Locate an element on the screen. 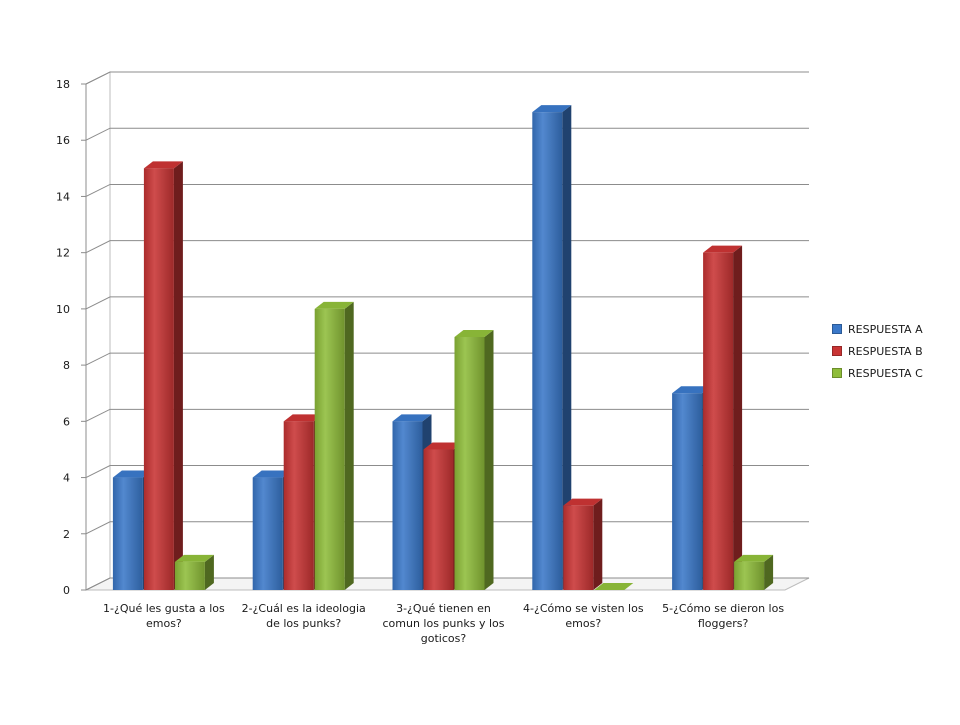 This screenshot has height=725, width=960. x-tick-label-line: goticos? is located at coordinates (443, 638).